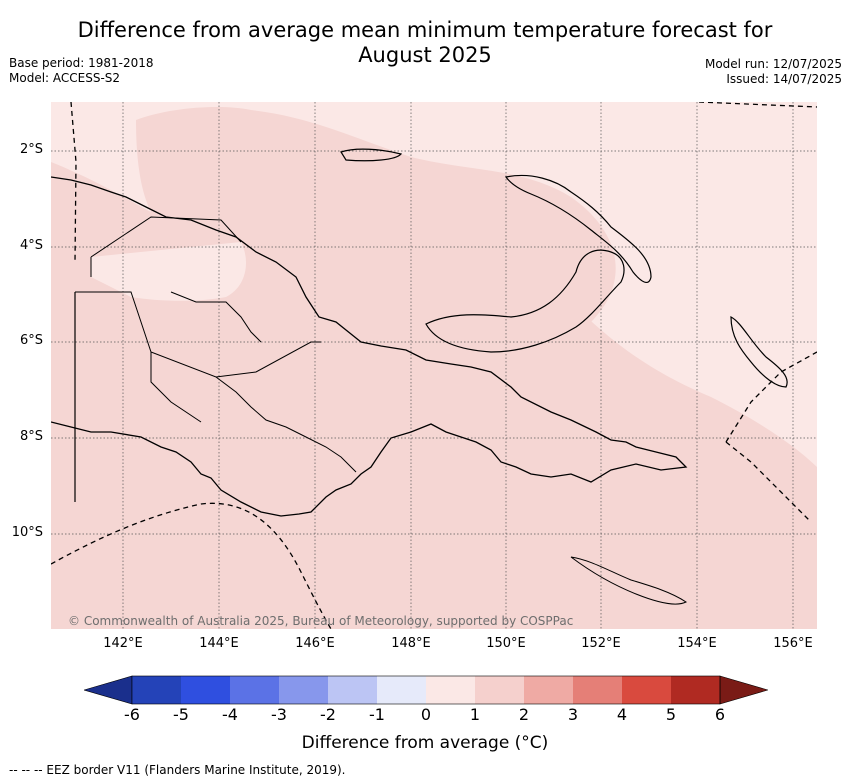  I want to click on lon-label-152e: 152°E, so click(601, 643).